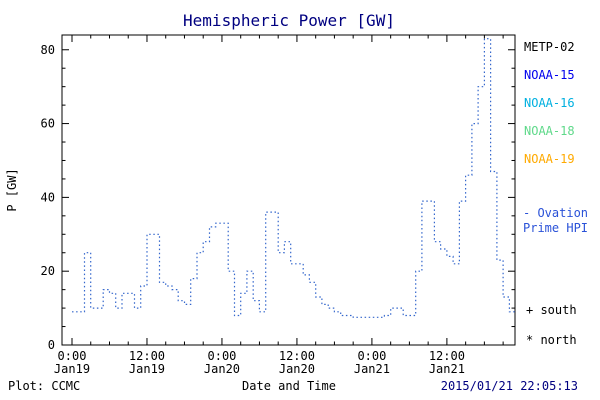 The image size is (600, 400). I want to click on y-tick-label: 20, so click(48, 271).